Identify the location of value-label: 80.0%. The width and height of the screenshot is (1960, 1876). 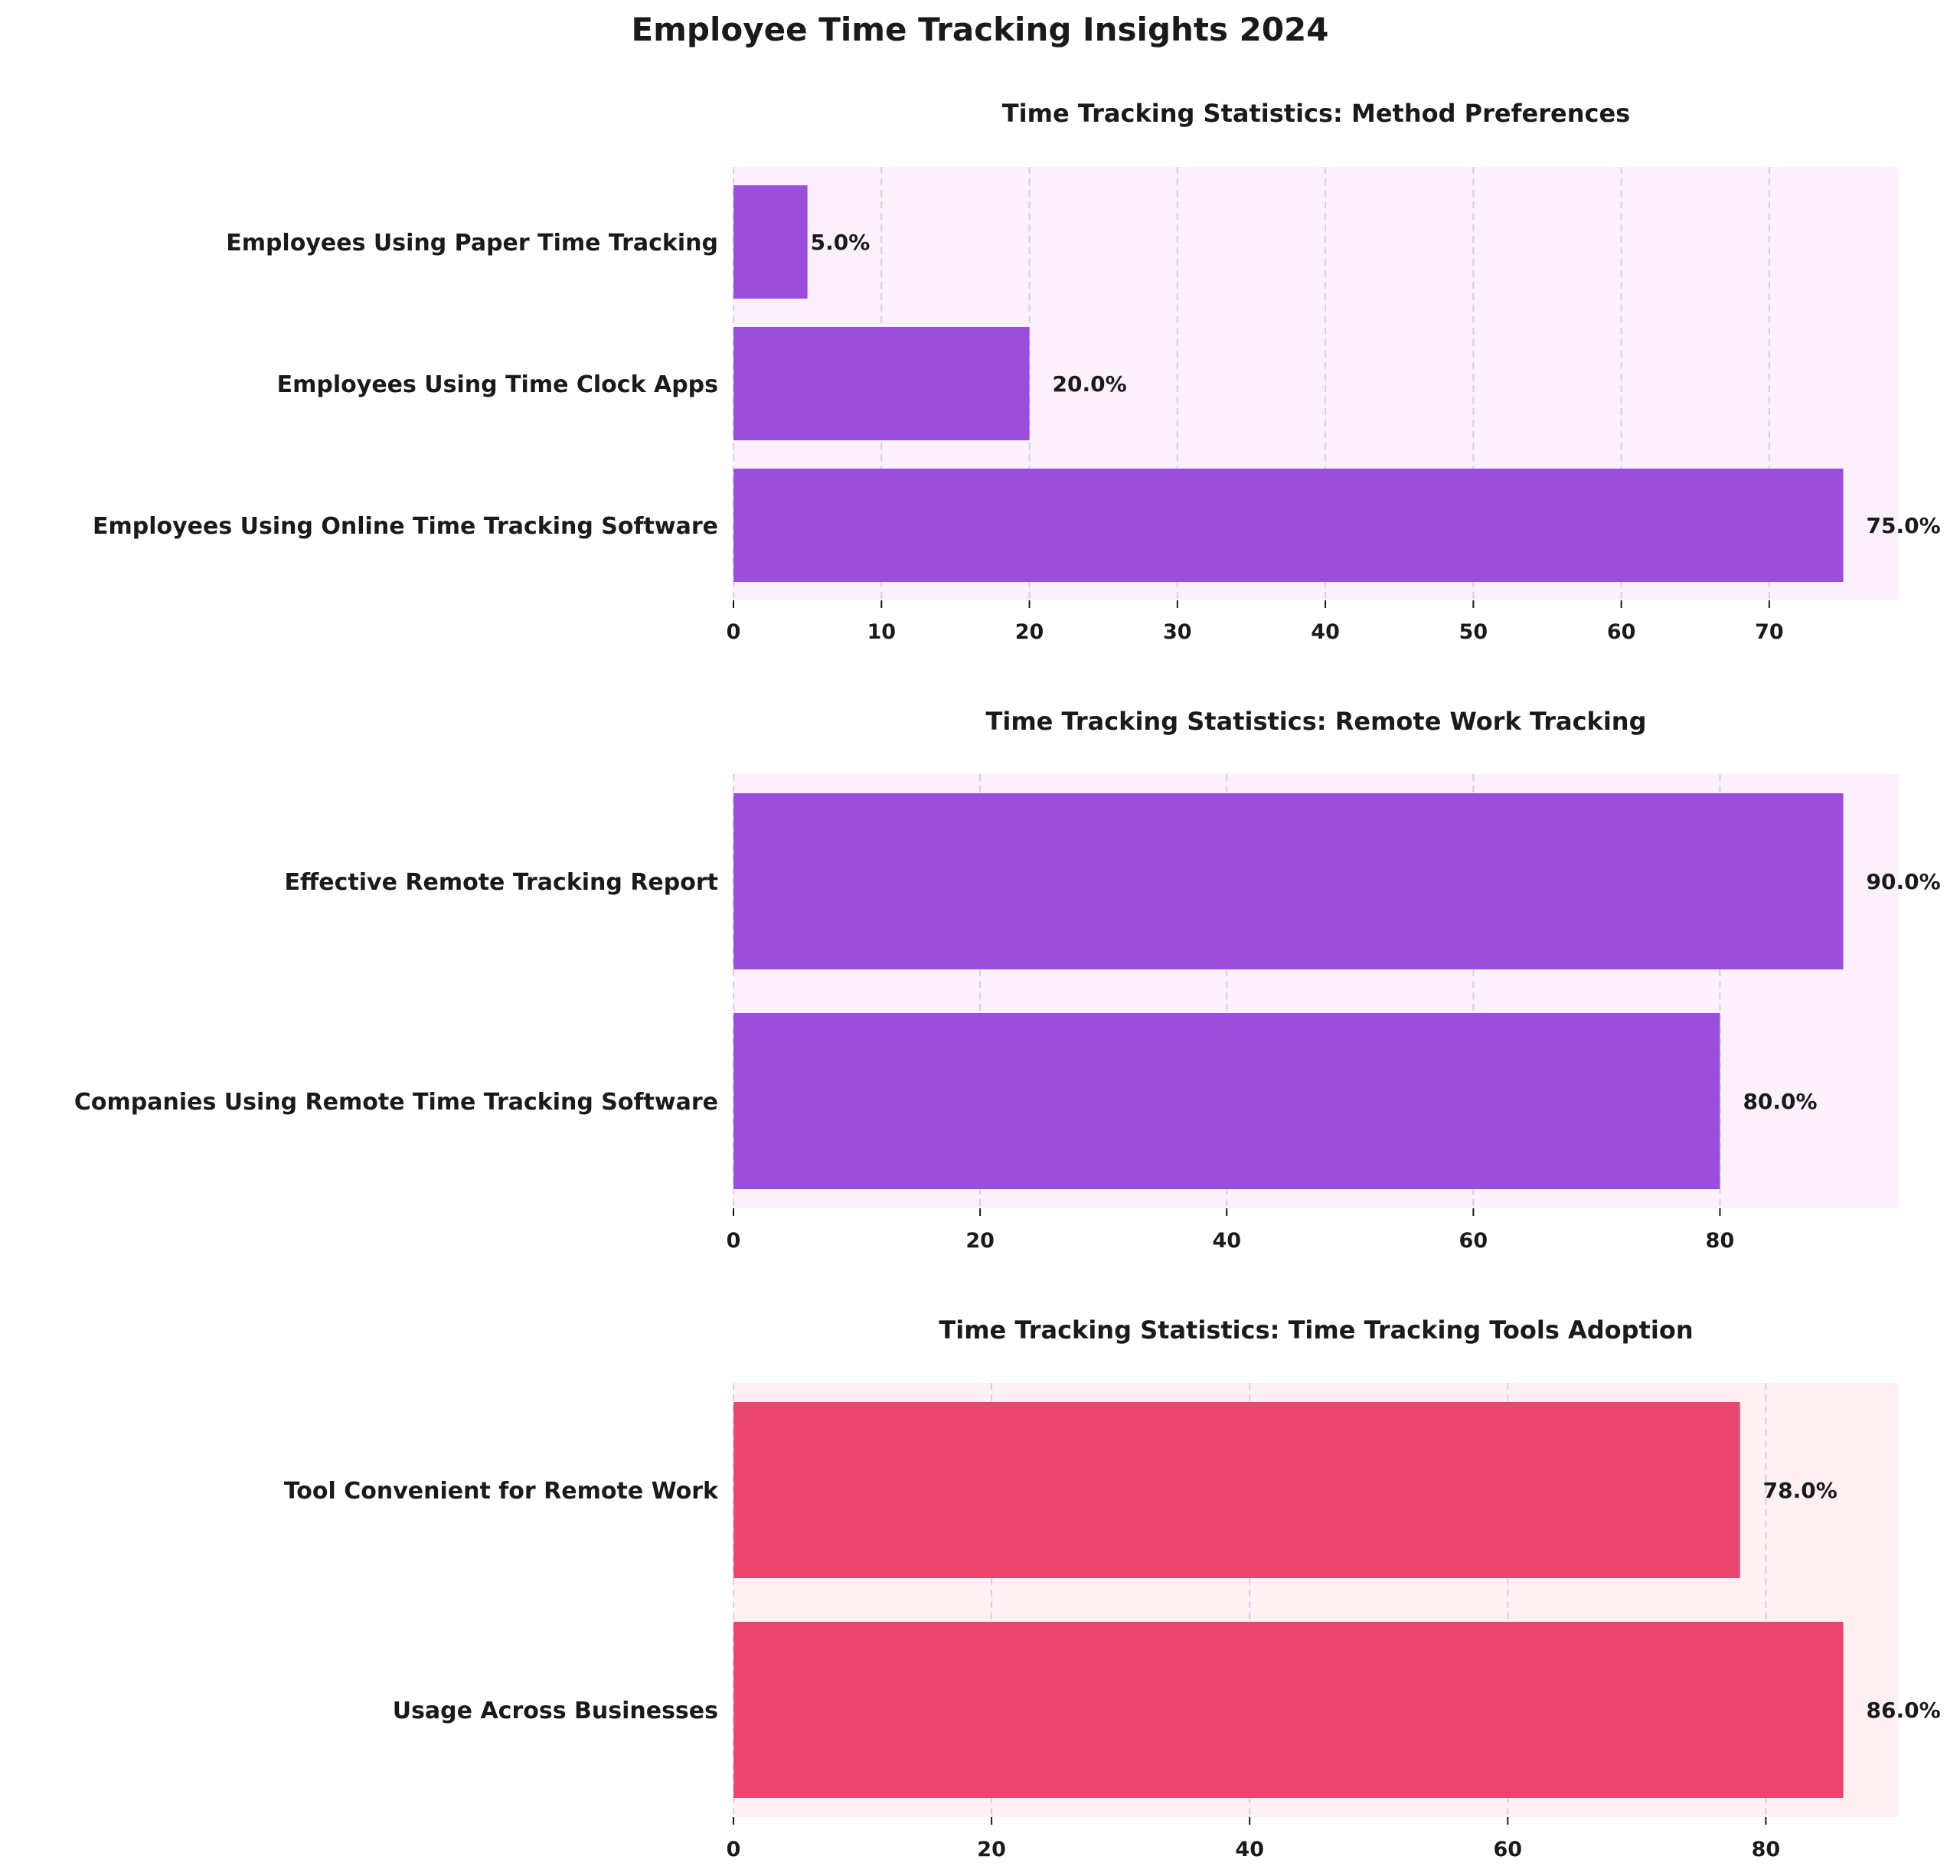
(1780, 1101).